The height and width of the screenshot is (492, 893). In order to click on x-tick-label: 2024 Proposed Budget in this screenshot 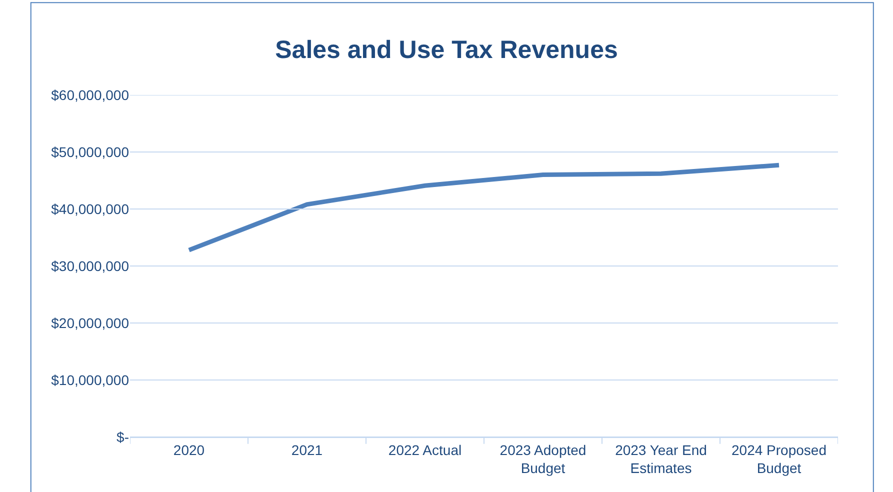, I will do `click(779, 459)`.